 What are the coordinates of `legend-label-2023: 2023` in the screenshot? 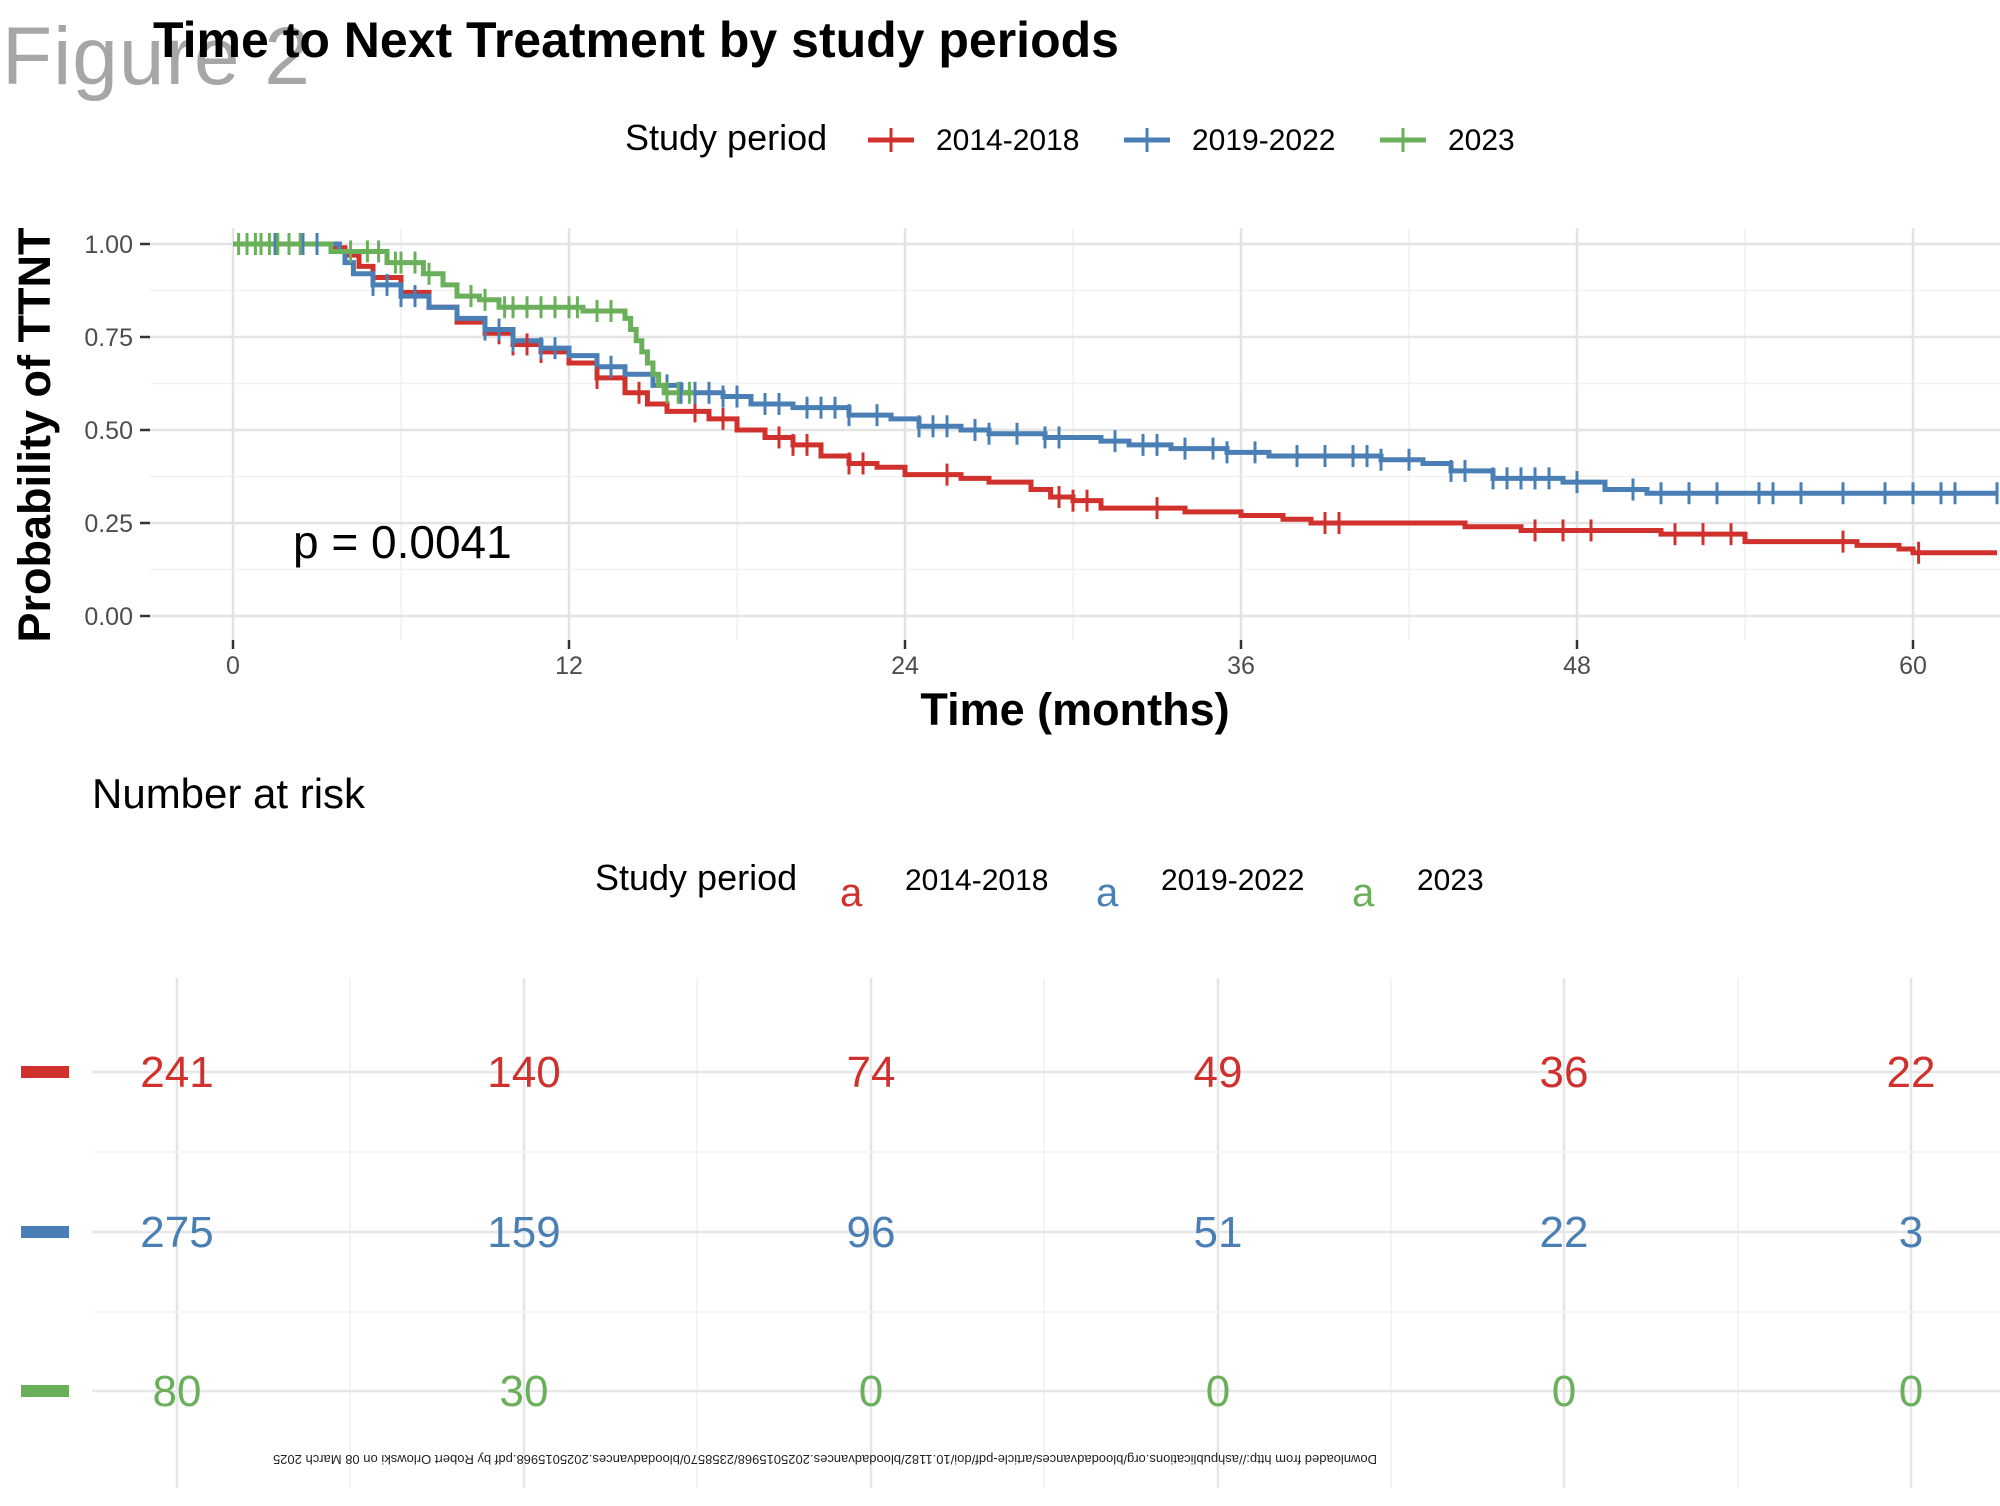 It's located at (1481, 140).